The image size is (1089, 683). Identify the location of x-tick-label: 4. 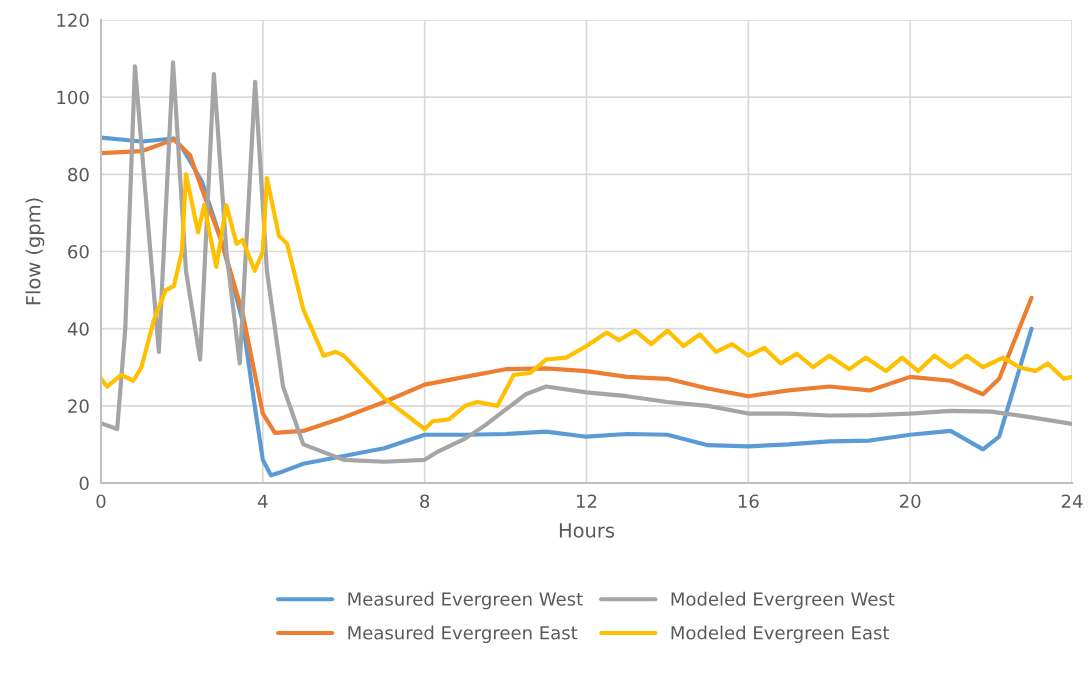
(262, 501).